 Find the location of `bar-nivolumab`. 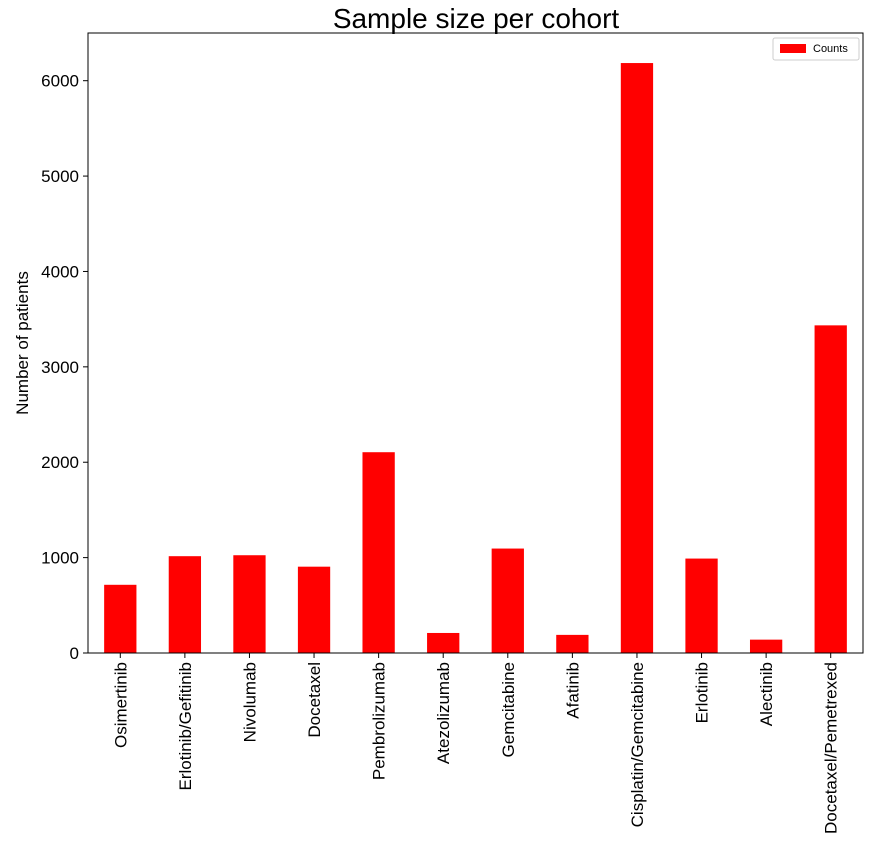

bar-nivolumab is located at coordinates (249, 604).